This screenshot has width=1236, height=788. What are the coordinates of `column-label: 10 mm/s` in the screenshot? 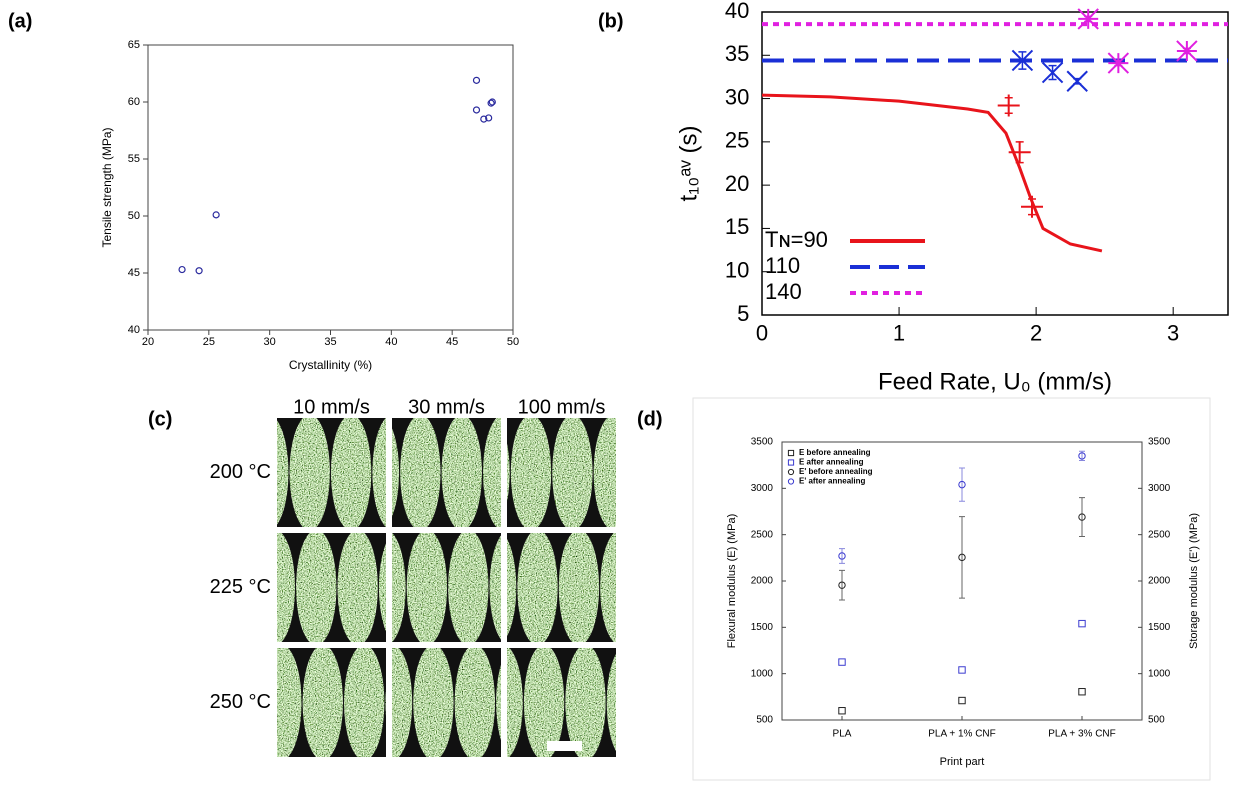 It's located at (331, 407).